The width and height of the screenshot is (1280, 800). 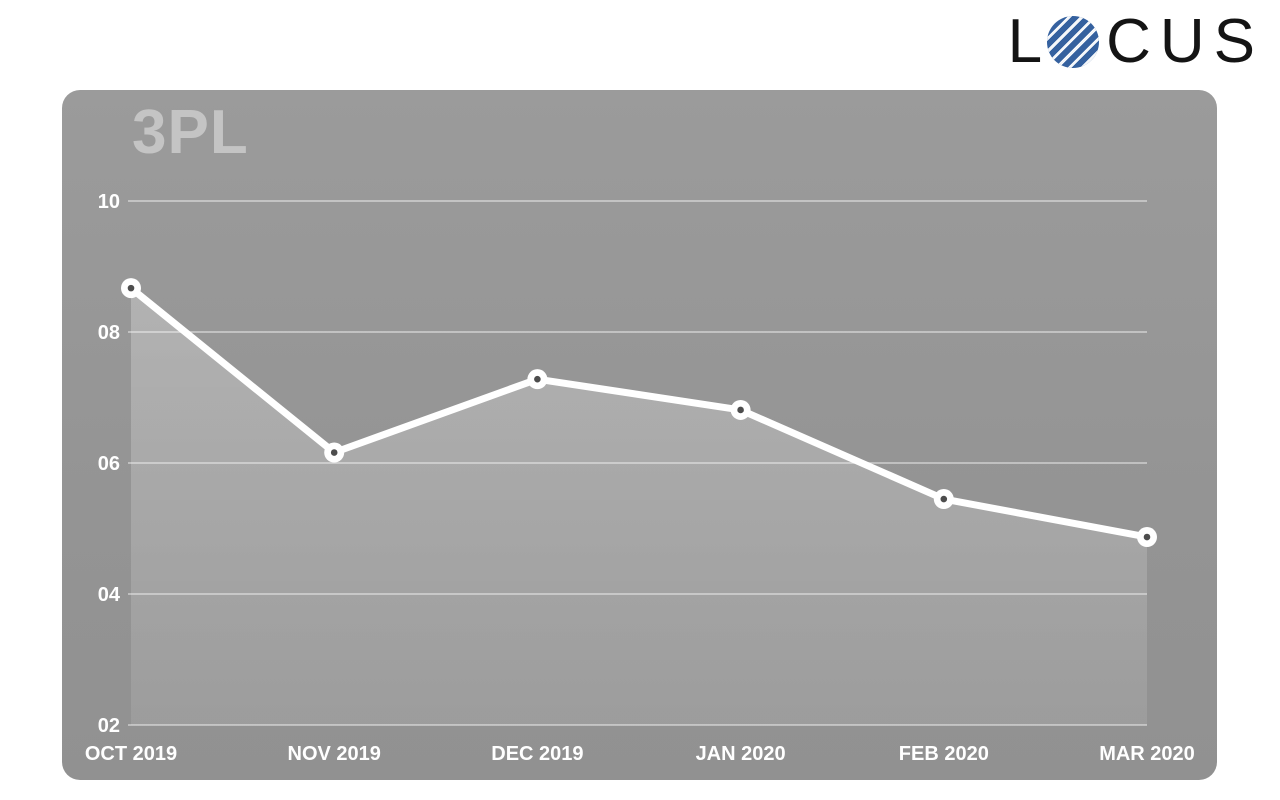 What do you see at coordinates (109, 726) in the screenshot?
I see `y-tick-label: 02` at bounding box center [109, 726].